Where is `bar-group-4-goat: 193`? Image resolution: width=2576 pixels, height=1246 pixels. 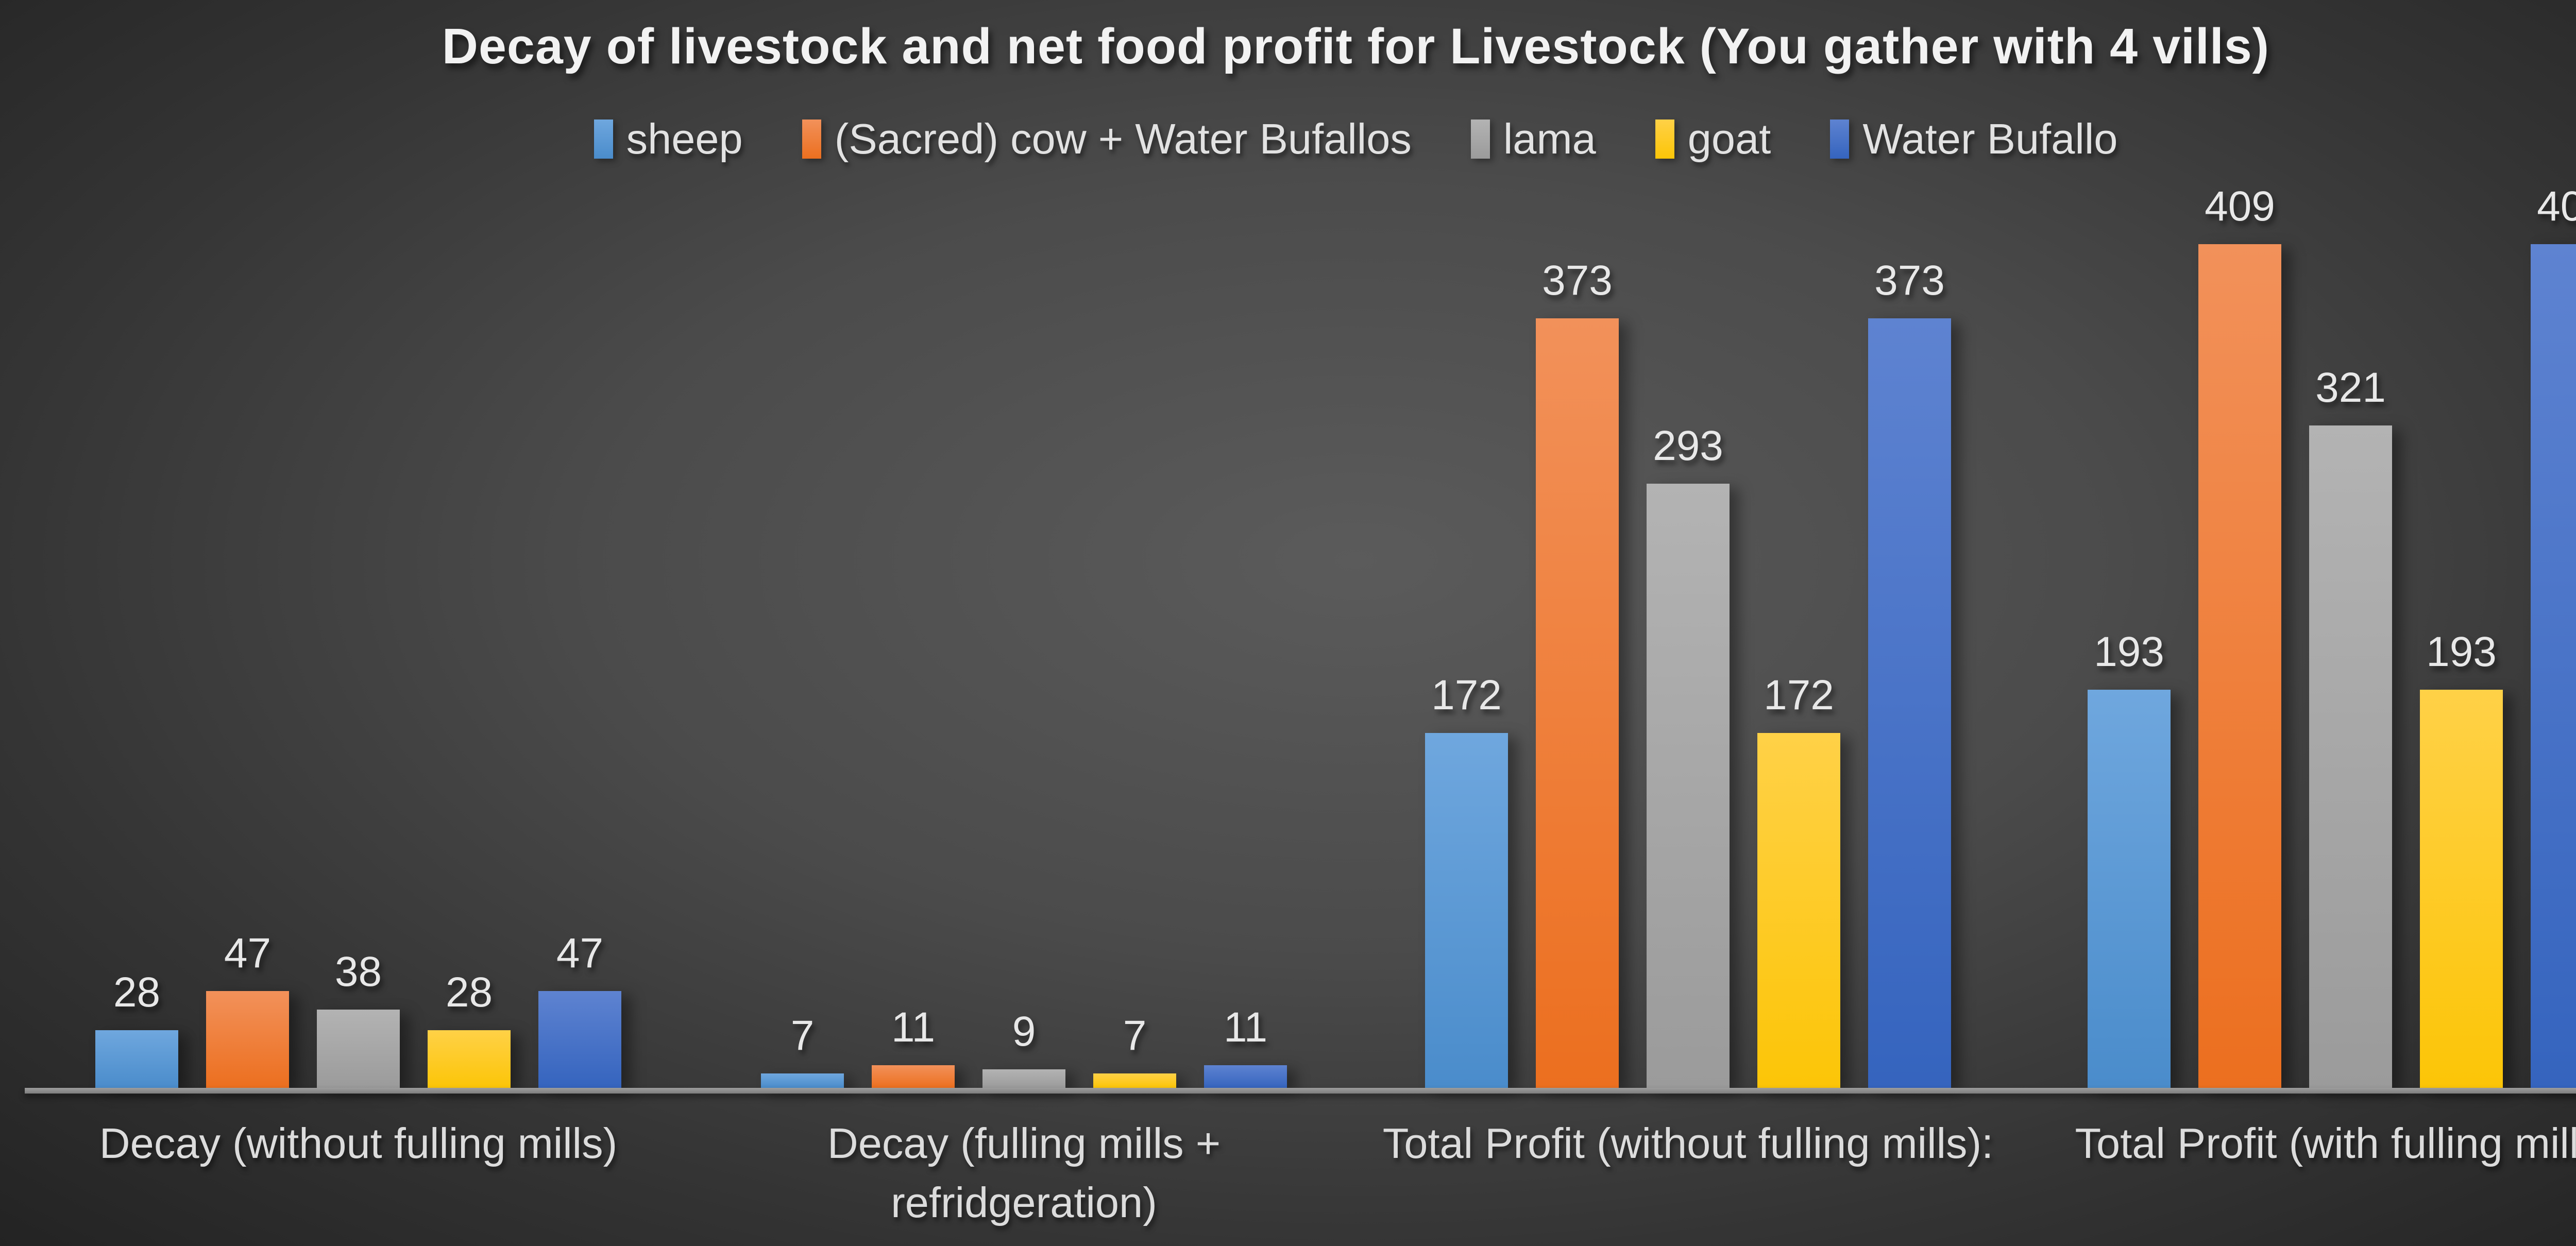
bar-group-4-goat: 193 is located at coordinates (2461, 858).